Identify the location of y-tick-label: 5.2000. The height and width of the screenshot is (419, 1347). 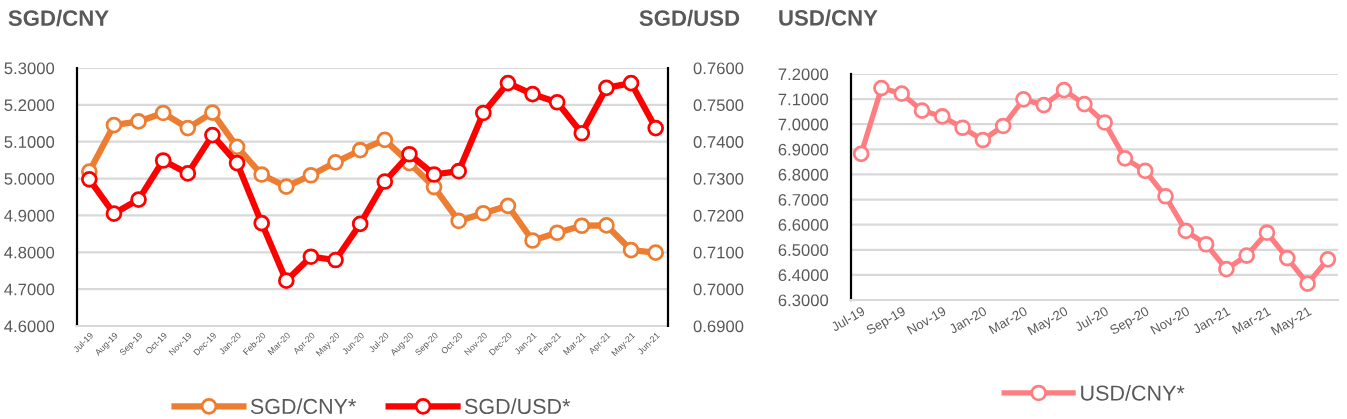
(29, 105).